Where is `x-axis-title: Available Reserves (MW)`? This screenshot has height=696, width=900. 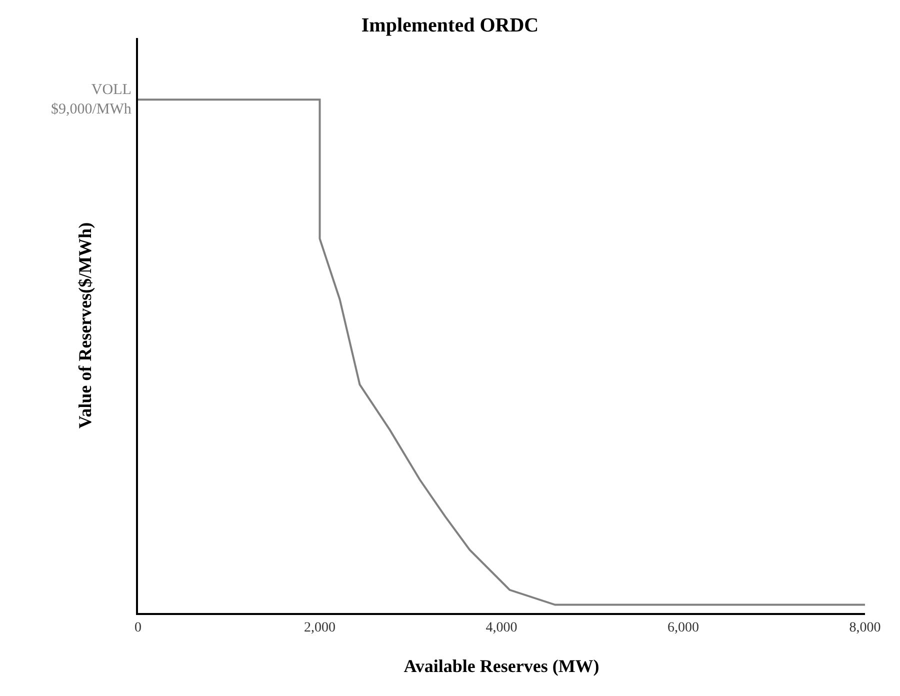 x-axis-title: Available Reserves (MW) is located at coordinates (502, 666).